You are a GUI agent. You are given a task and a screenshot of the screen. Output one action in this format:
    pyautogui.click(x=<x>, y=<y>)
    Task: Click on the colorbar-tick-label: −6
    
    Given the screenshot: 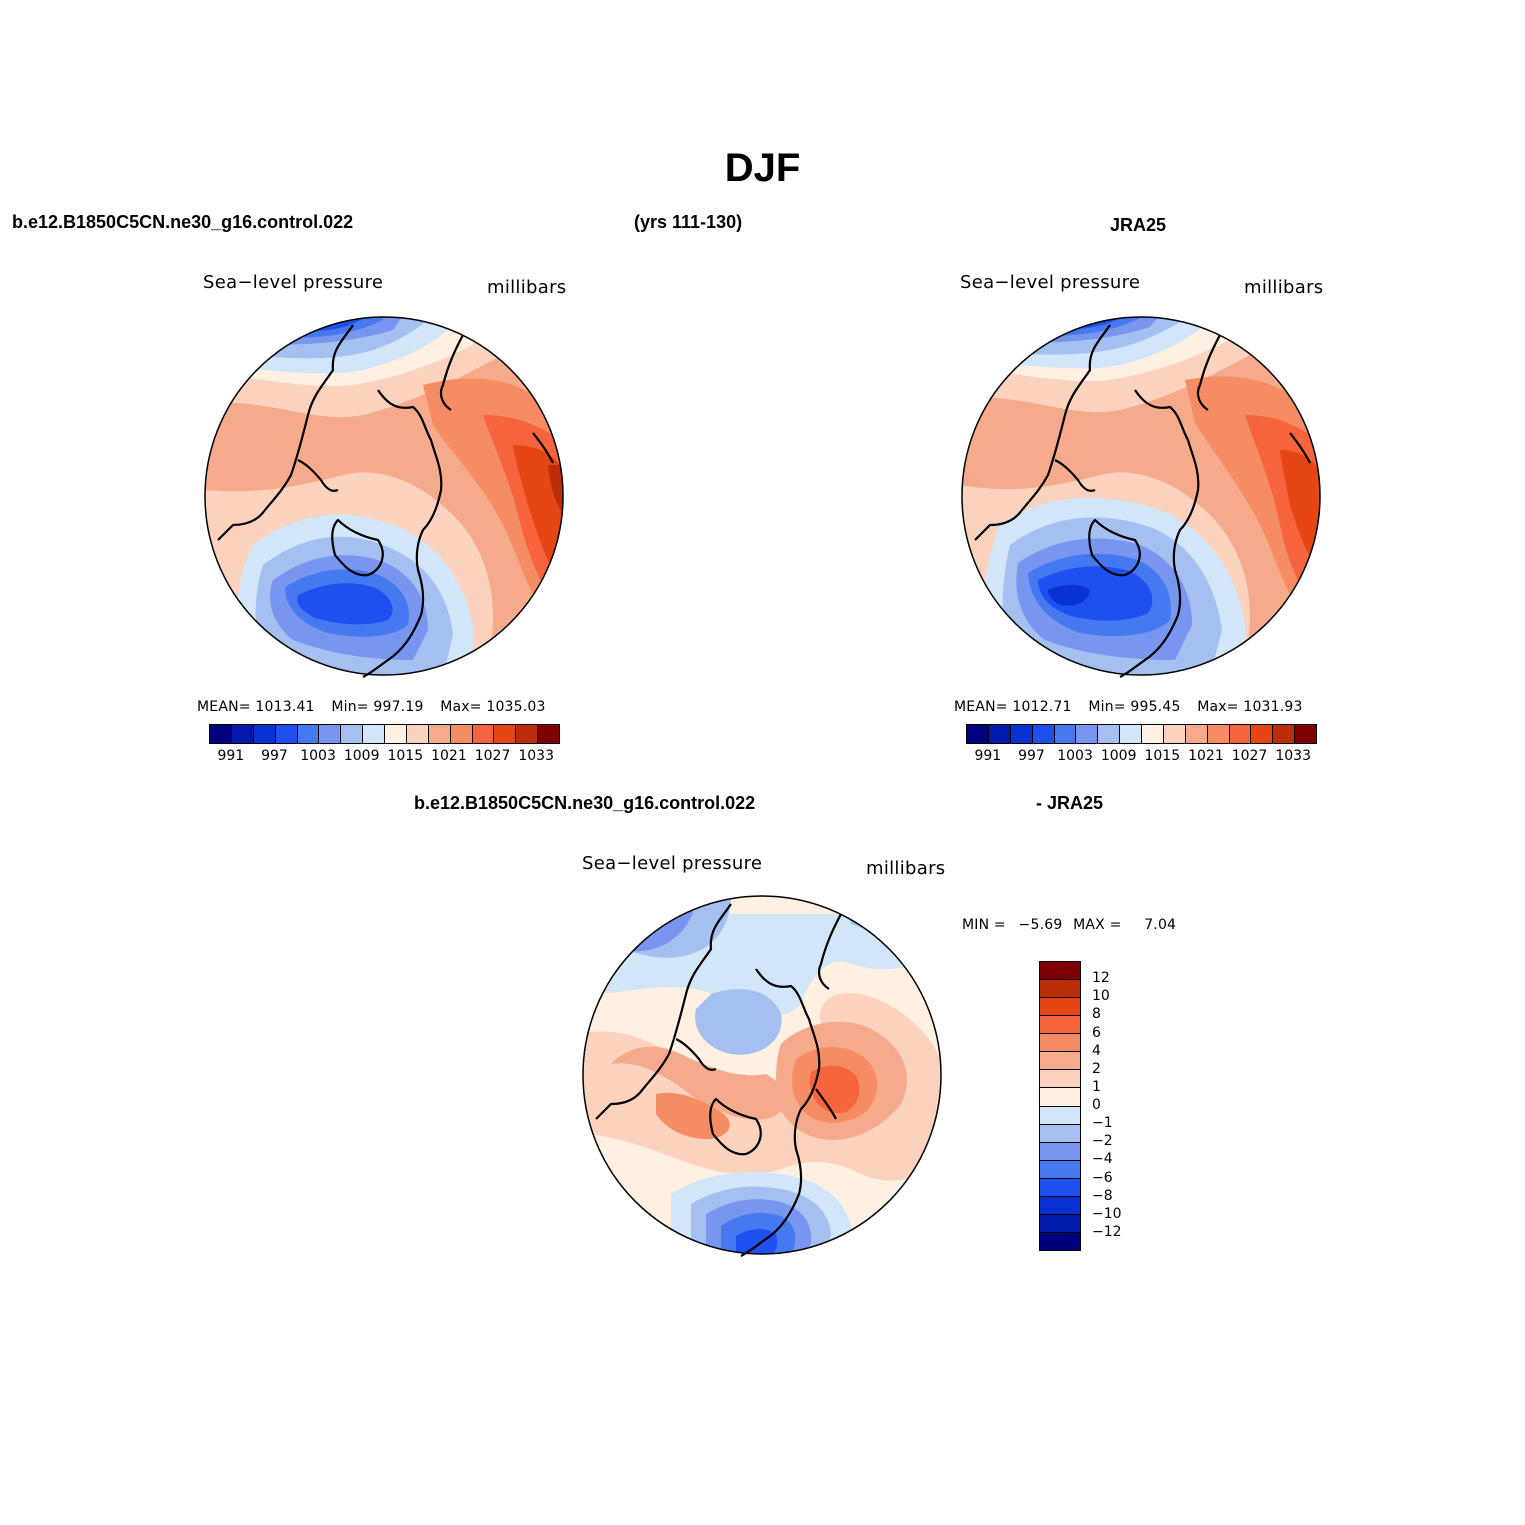 What is the action you would take?
    pyautogui.click(x=1102, y=1177)
    